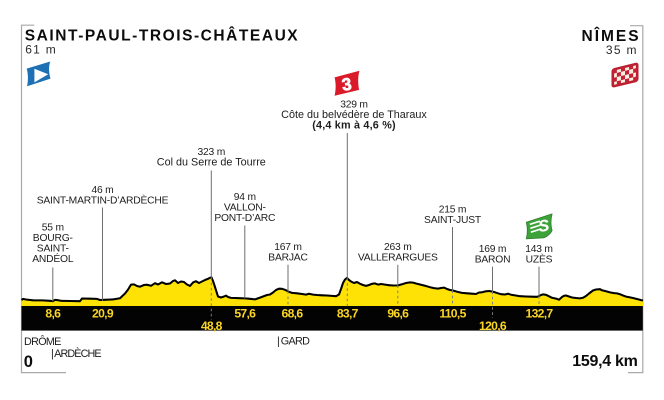 This screenshot has height=400, width=664. What do you see at coordinates (622, 50) in the screenshot?
I see `svg-text: 35 m` at bounding box center [622, 50].